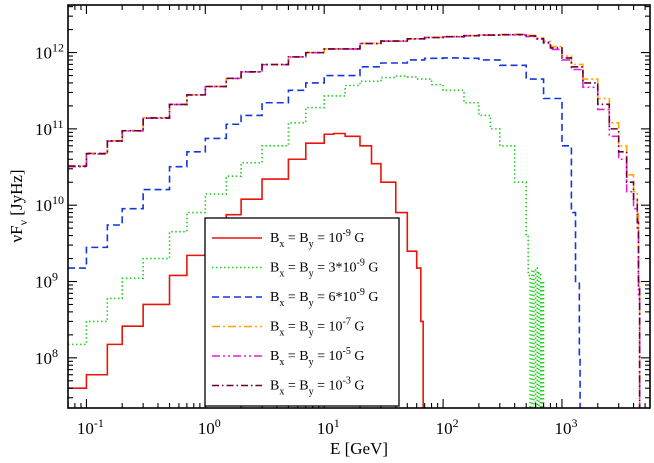  What do you see at coordinates (55, 277) in the screenshot?
I see `y-tick-label-exponent: 9` at bounding box center [55, 277].